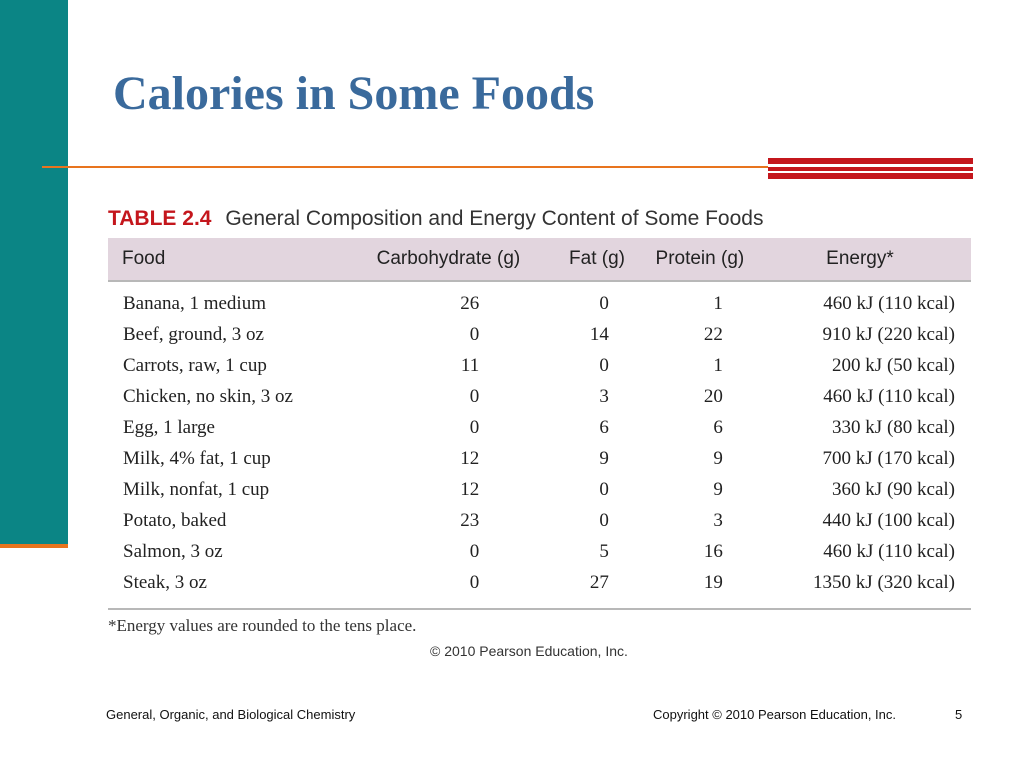  What do you see at coordinates (888, 458) in the screenshot?
I see `cell-energy: 700 kJ (170 kcal)` at bounding box center [888, 458].